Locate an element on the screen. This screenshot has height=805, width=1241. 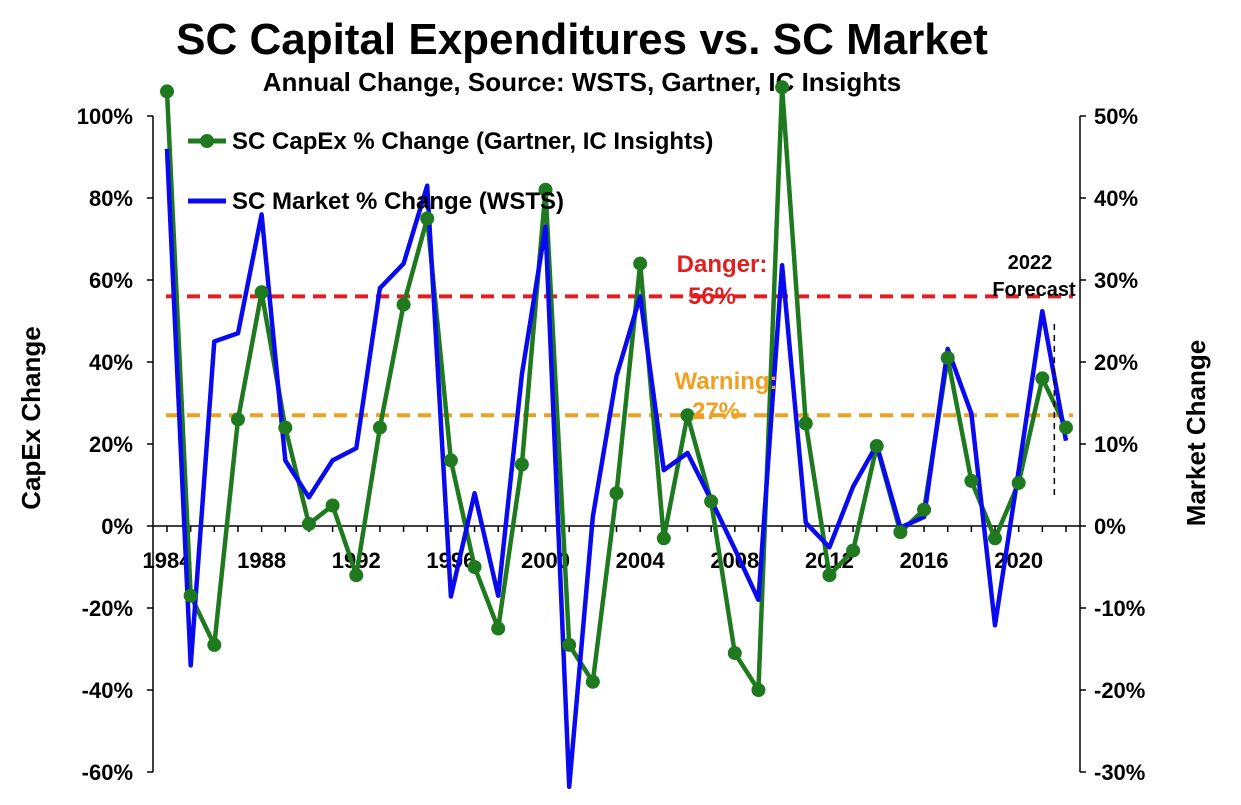
y-tick-label-left: 0% is located at coordinates (117, 526).